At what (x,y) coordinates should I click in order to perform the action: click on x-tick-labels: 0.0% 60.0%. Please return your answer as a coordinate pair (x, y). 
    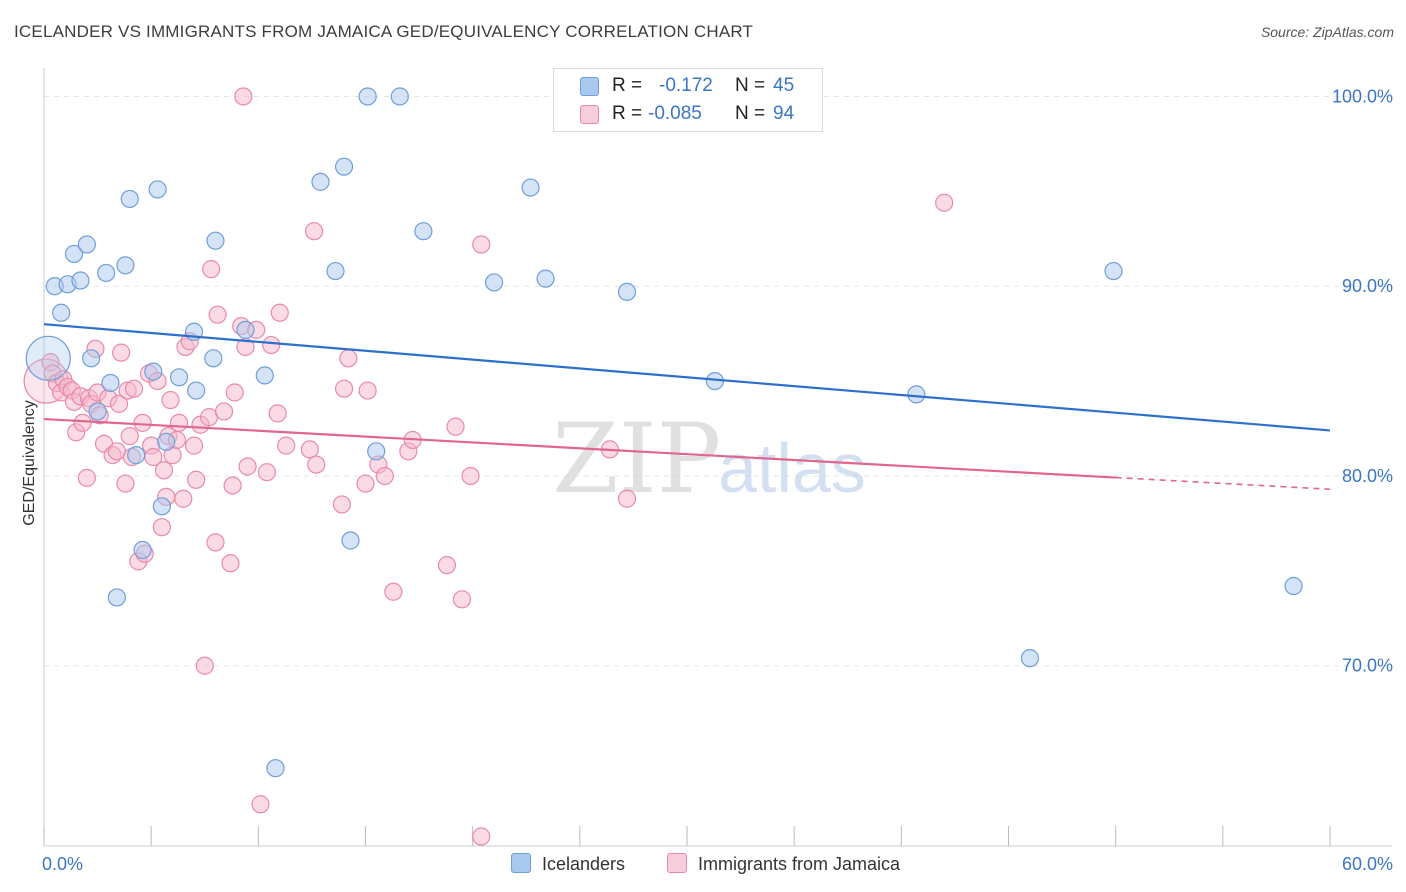
    Looking at the image, I should click on (717, 864).